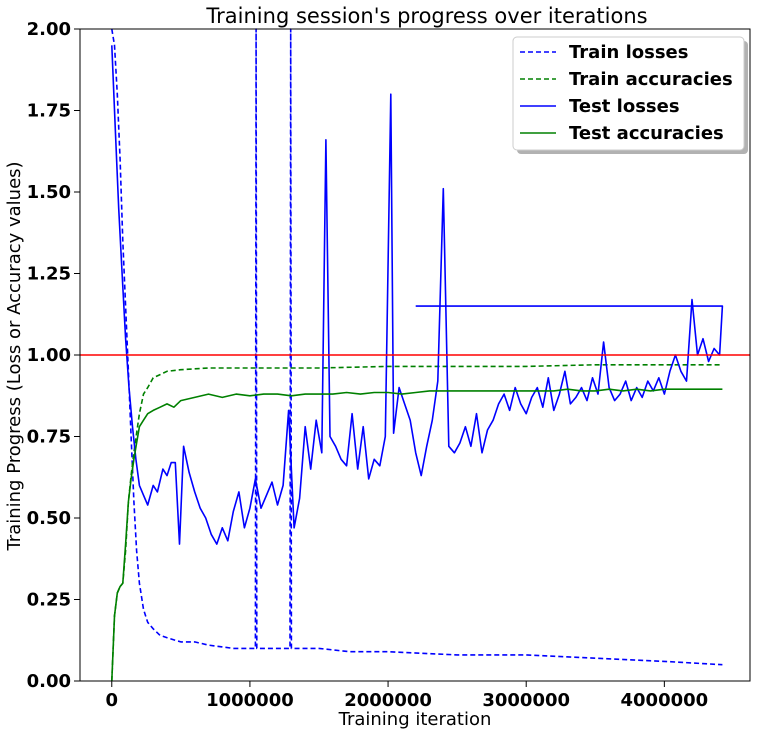  I want to click on x-tick-label: 3000000, so click(526, 700).